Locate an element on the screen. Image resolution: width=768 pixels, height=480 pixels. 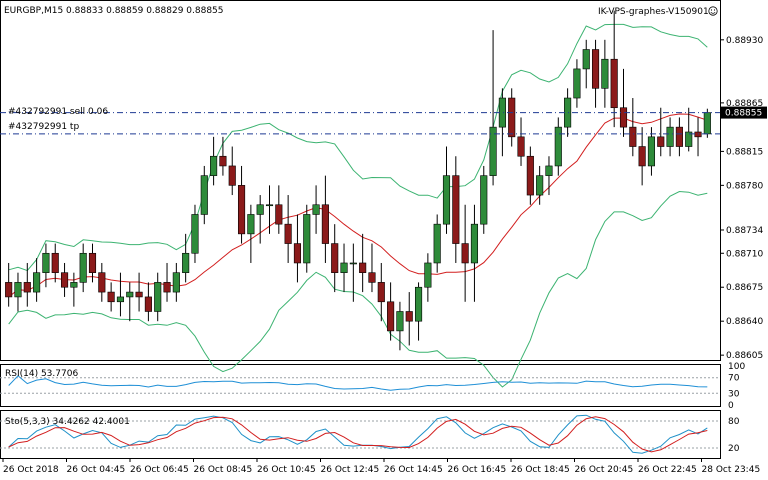
rsi-indicator: 100 70 30 0 is located at coordinates (372, 386).